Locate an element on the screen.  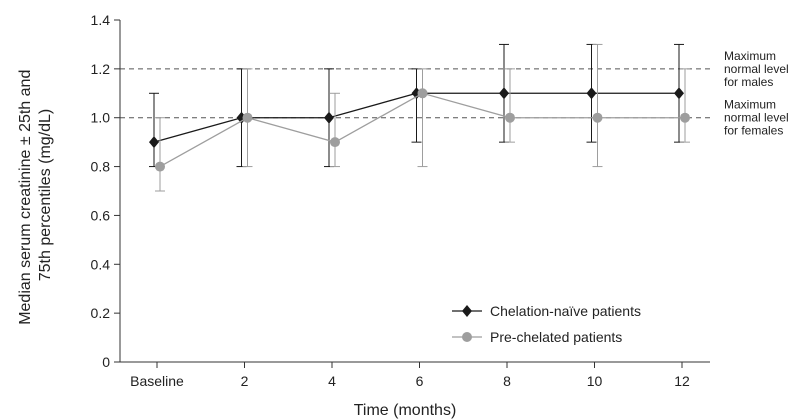
reference-line-label: Maximum normal level for males is located at coordinates (756, 69).